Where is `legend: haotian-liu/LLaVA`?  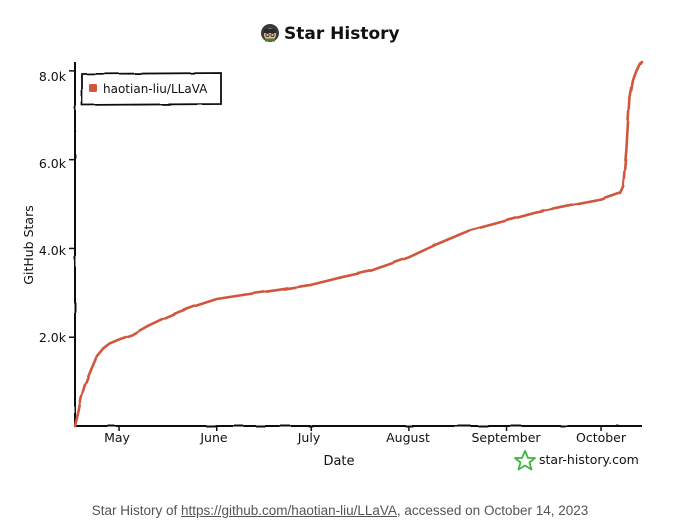 legend: haotian-liu/LLaVA is located at coordinates (151, 89).